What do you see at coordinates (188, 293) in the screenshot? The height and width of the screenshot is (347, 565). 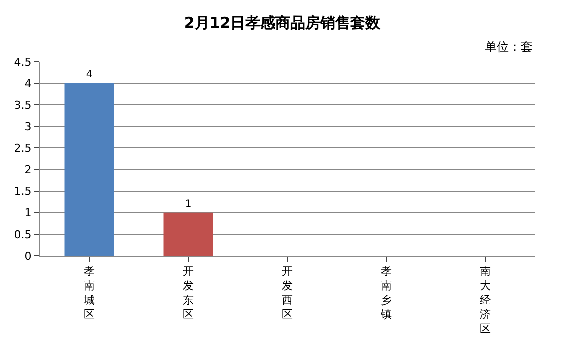 I see `x-tick-label: 开发东区` at bounding box center [188, 293].